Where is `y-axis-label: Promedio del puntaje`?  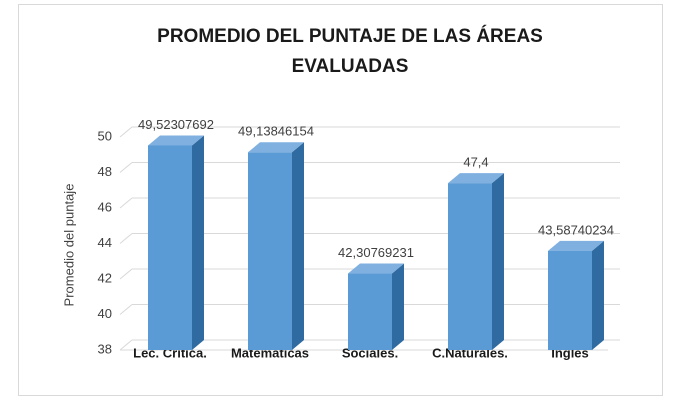
y-axis-label: Promedio del puntaje is located at coordinates (68, 245).